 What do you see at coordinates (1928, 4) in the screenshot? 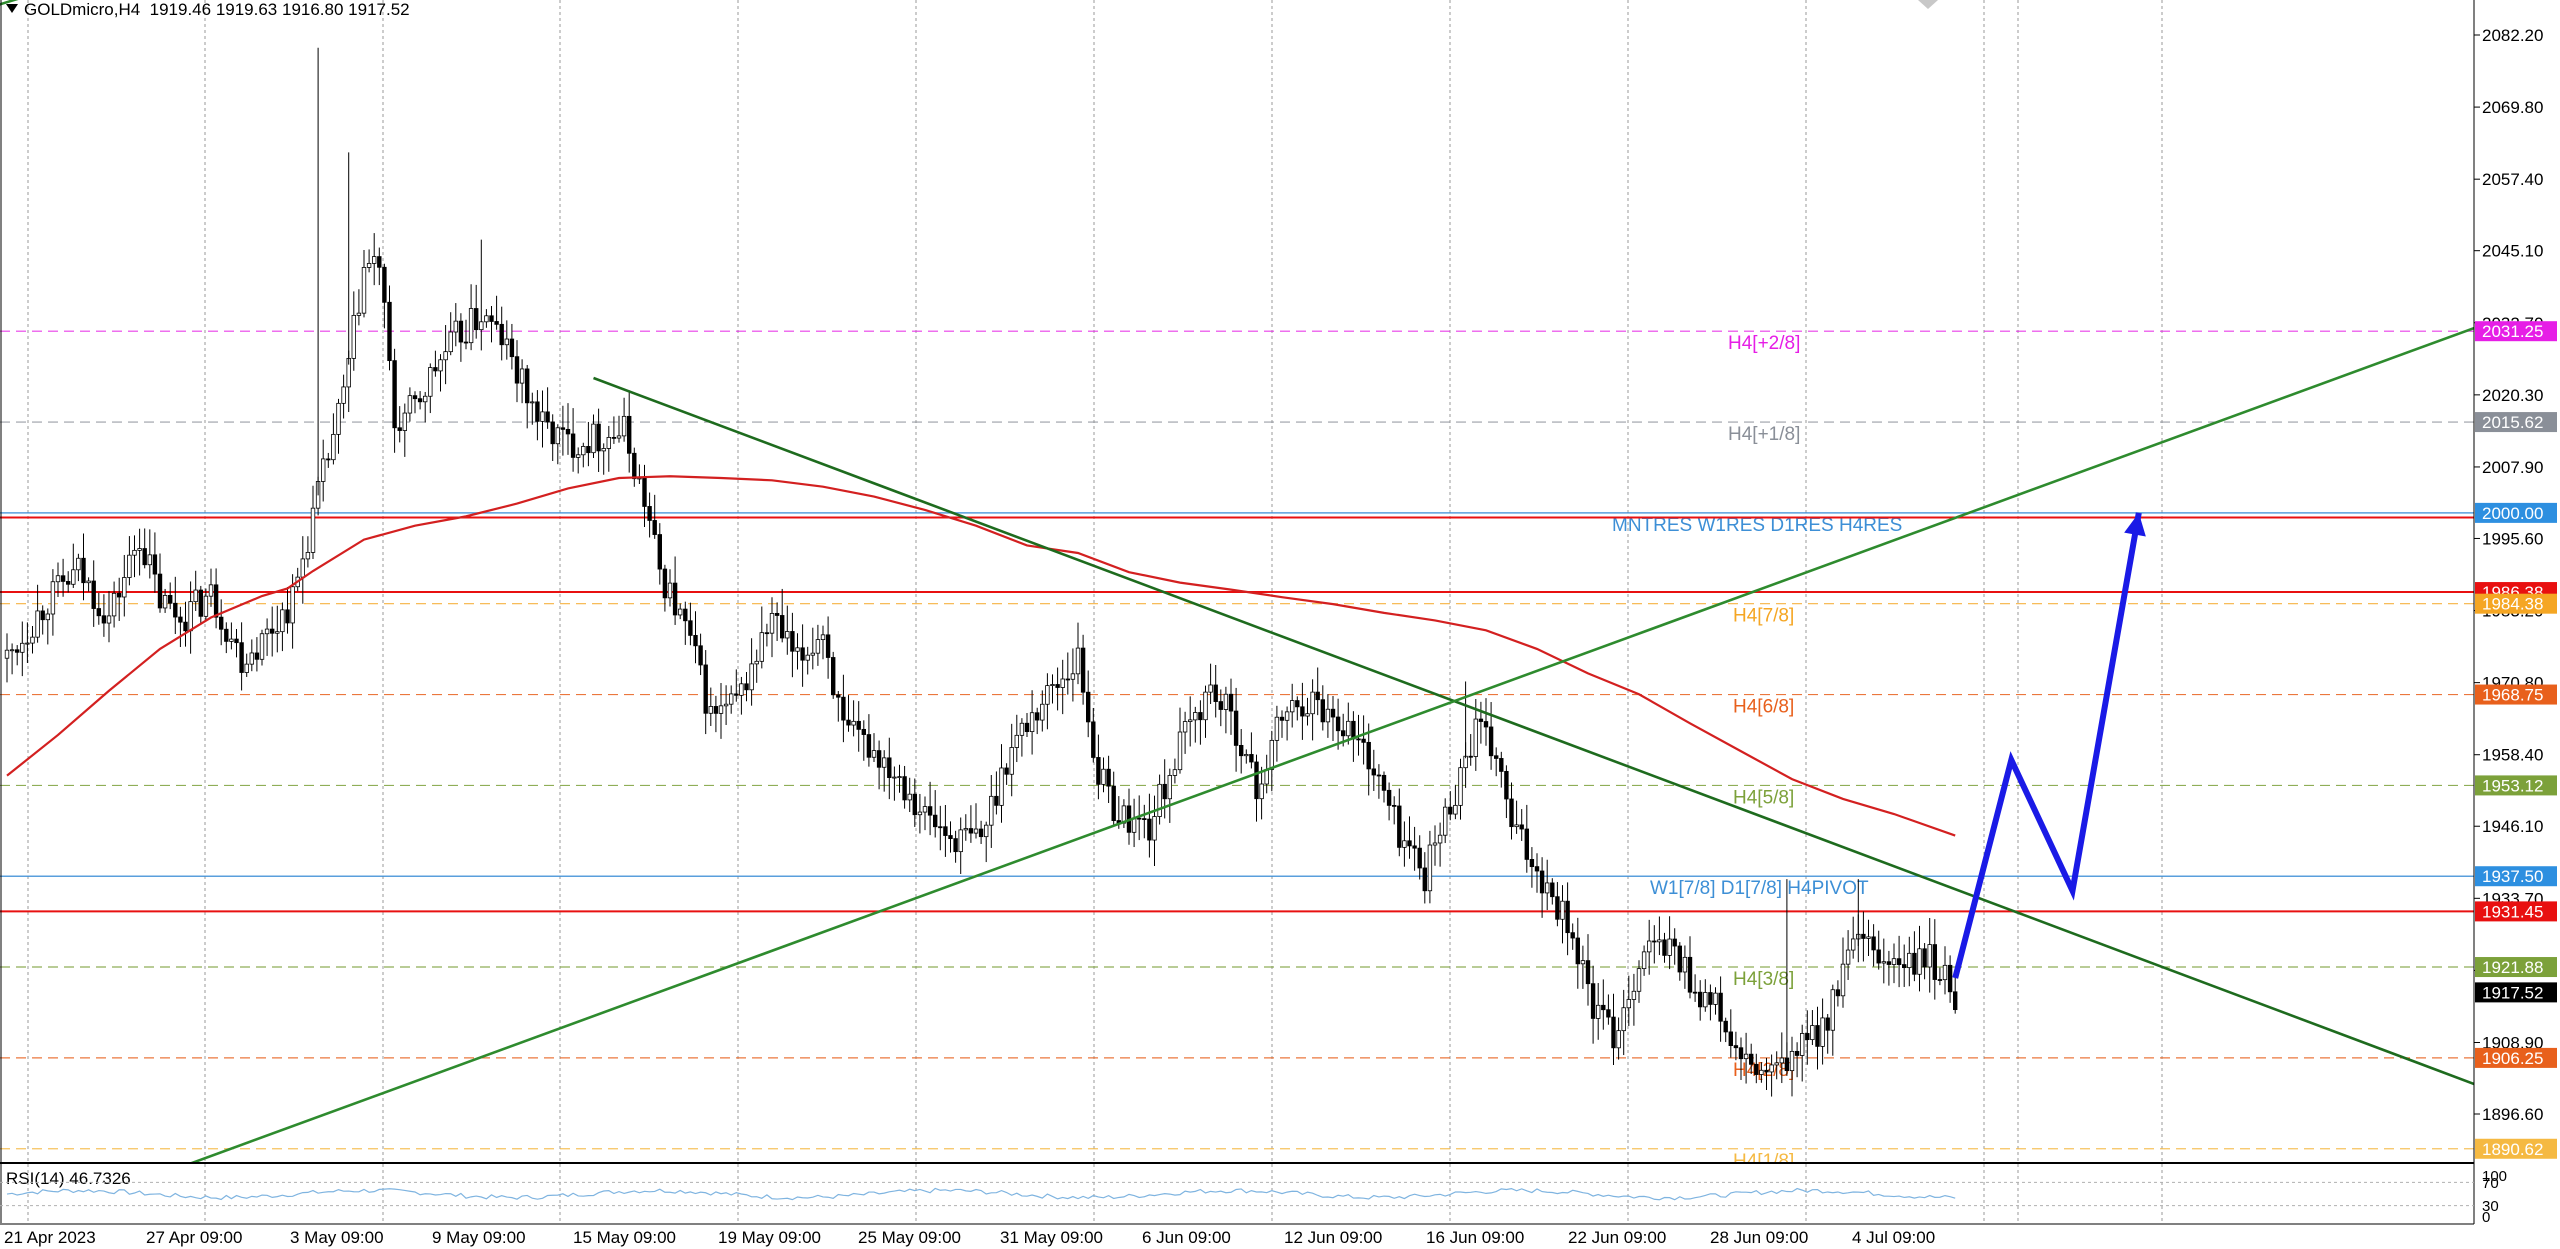
I see `top-marker-icon` at bounding box center [1928, 4].